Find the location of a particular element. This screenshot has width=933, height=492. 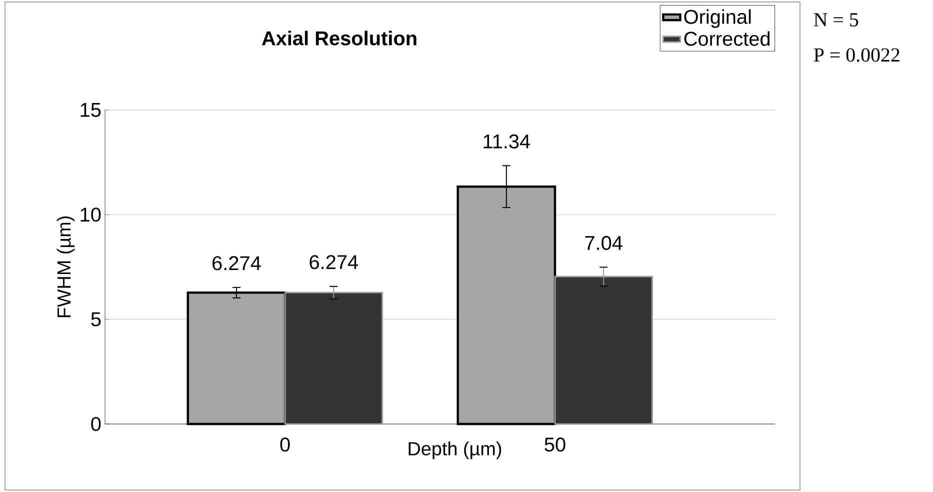

chart-title: Axial Resolution is located at coordinates (339, 38).